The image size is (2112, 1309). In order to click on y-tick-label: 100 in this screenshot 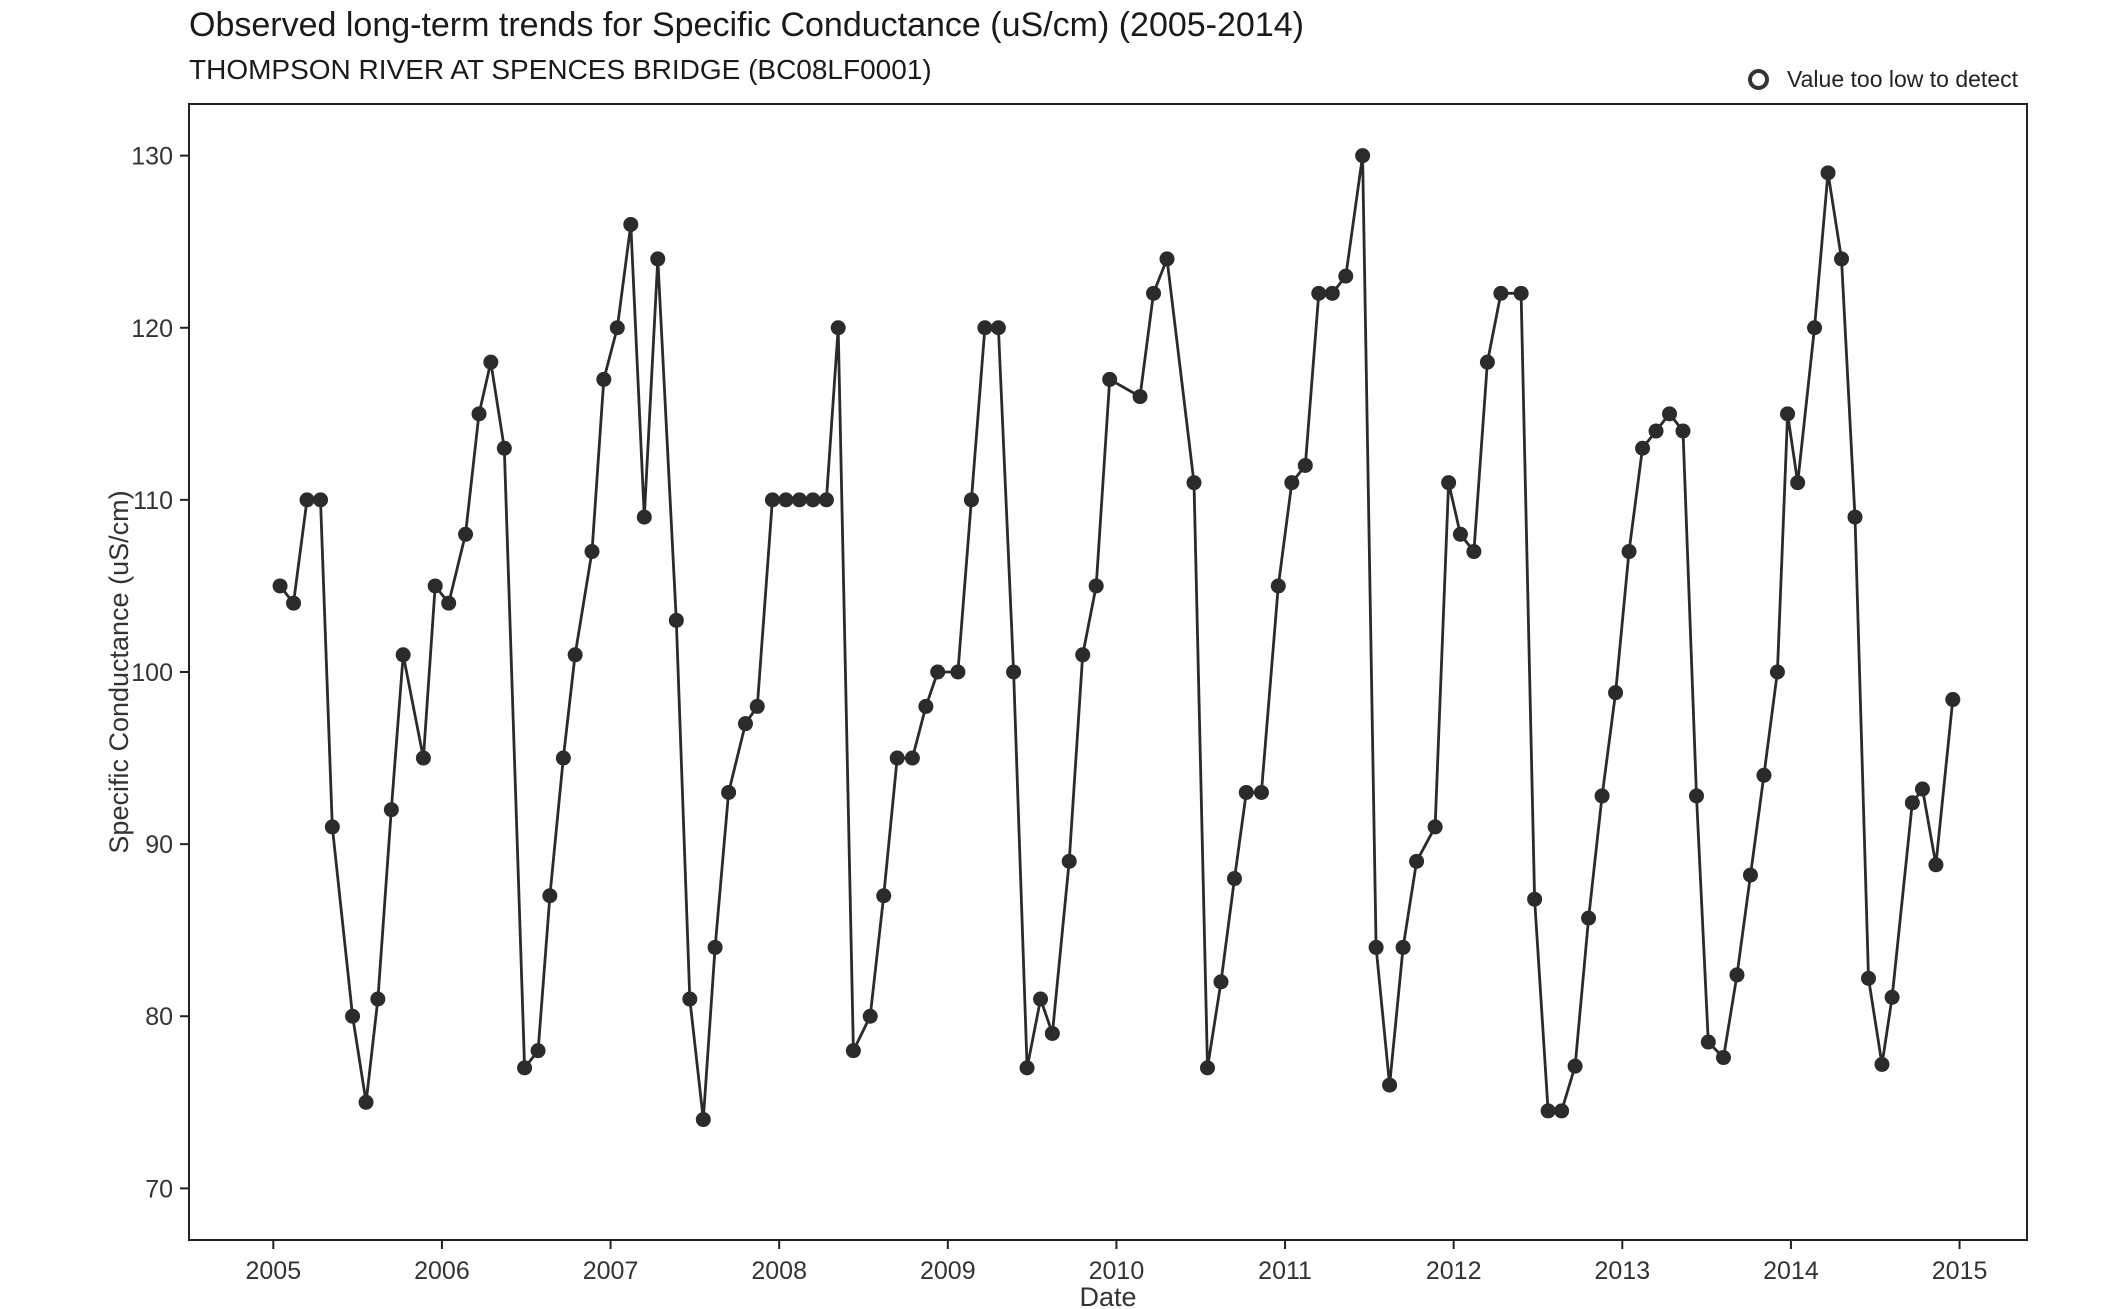, I will do `click(152, 673)`.